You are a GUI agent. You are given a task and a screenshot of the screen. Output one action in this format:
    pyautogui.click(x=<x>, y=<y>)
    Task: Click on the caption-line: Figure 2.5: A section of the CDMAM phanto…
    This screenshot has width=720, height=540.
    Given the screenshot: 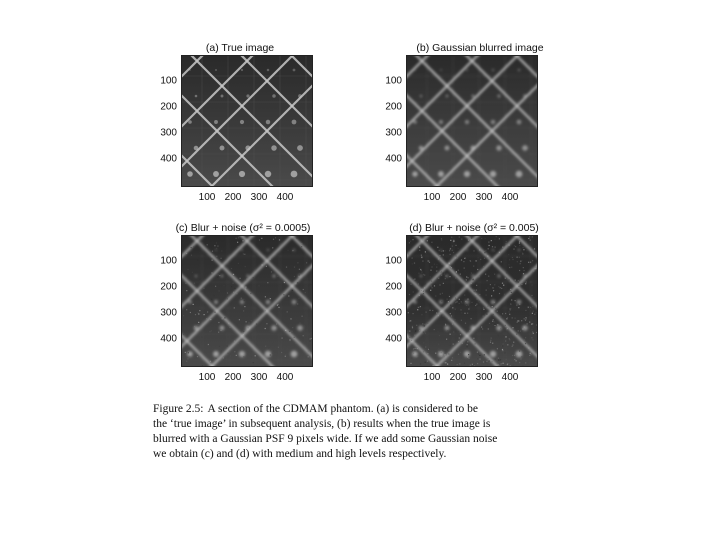 What is the action you would take?
    pyautogui.click(x=316, y=409)
    